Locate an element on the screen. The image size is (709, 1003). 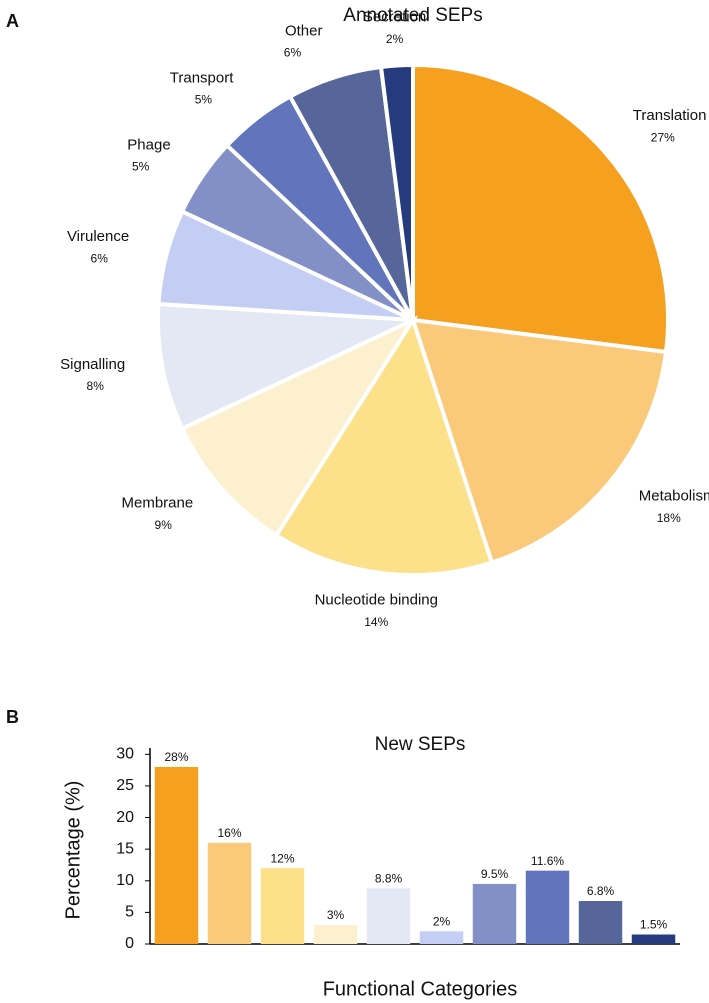
slice-value-label: 27% is located at coordinates (663, 137).